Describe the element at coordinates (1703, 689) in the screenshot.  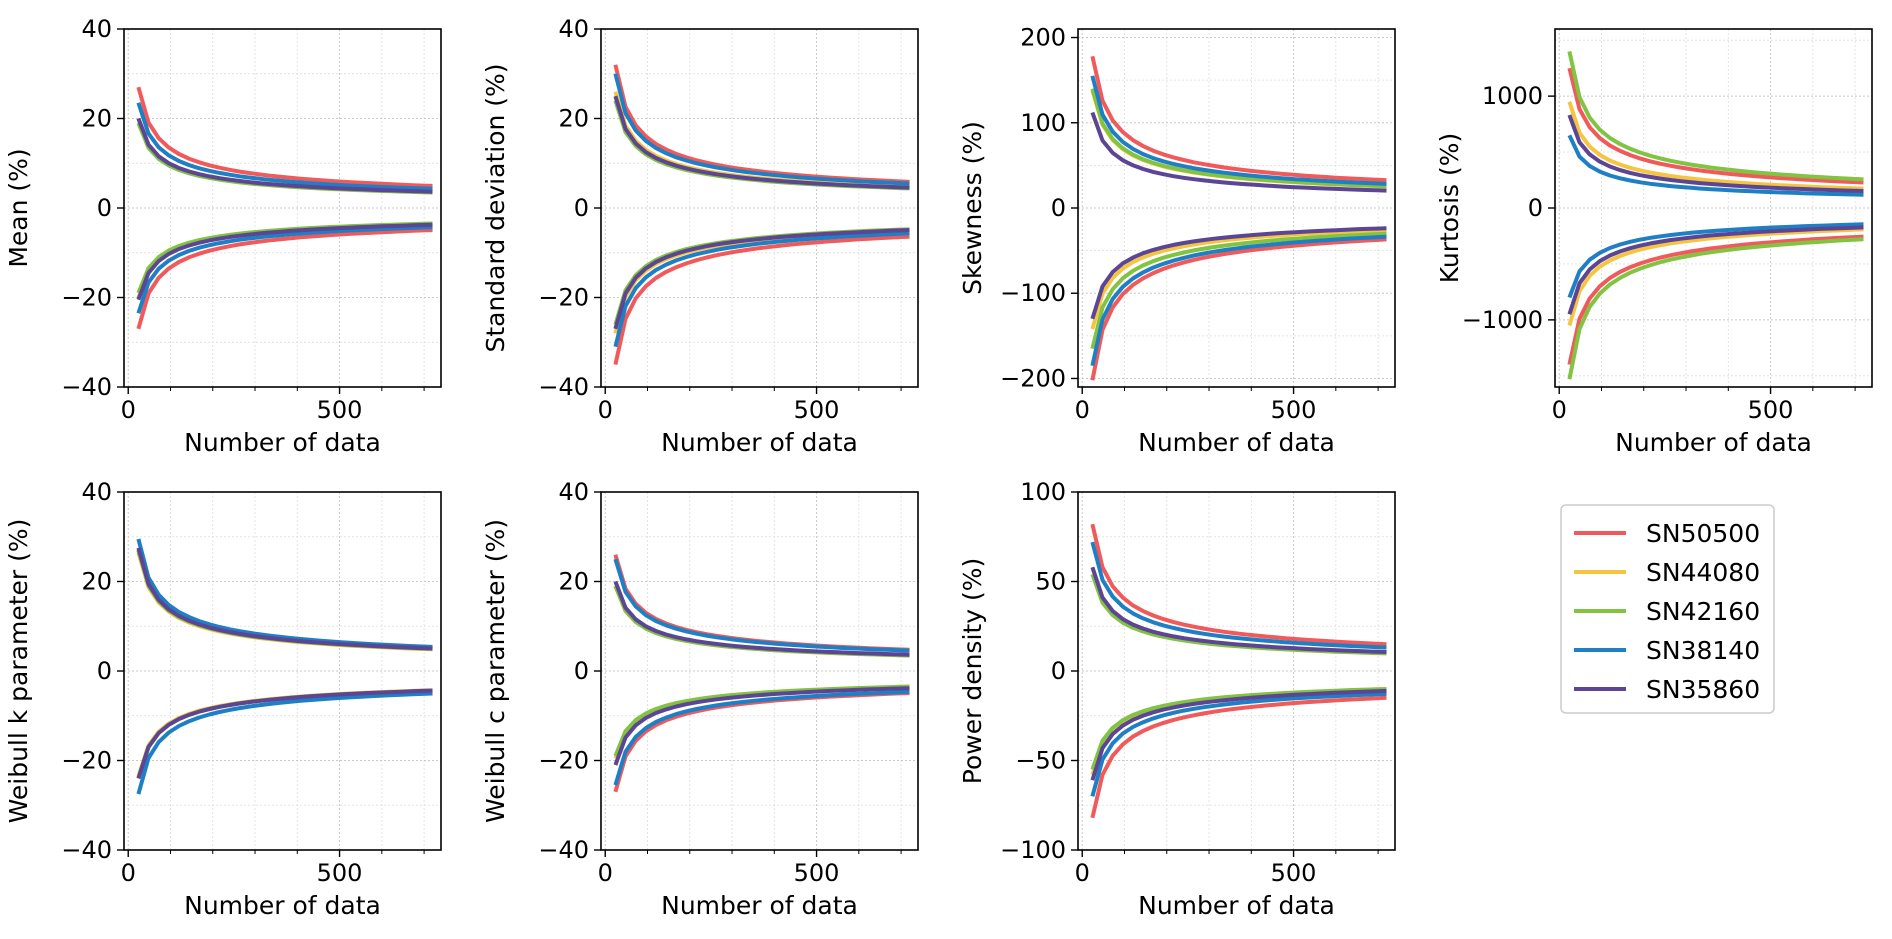
I see `legend-label-SN35860: SN35860` at that location.